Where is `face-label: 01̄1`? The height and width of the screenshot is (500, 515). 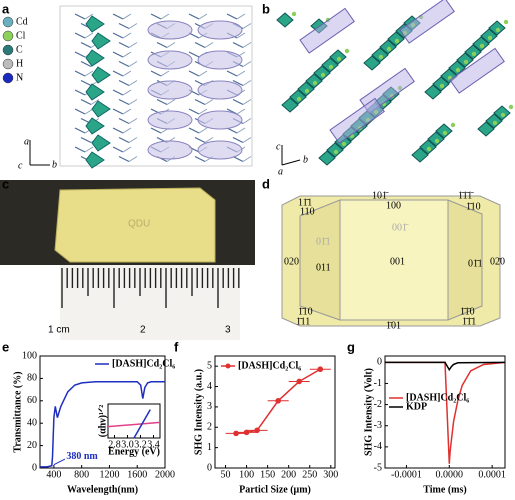 face-label: 01̄1 is located at coordinates (475, 263).